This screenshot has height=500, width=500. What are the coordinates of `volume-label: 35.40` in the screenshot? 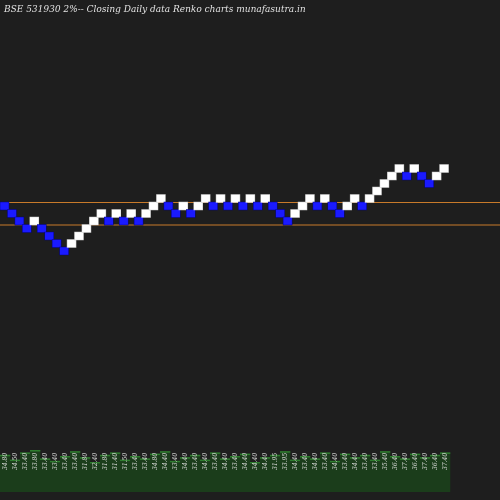 It's located at (385, 461).